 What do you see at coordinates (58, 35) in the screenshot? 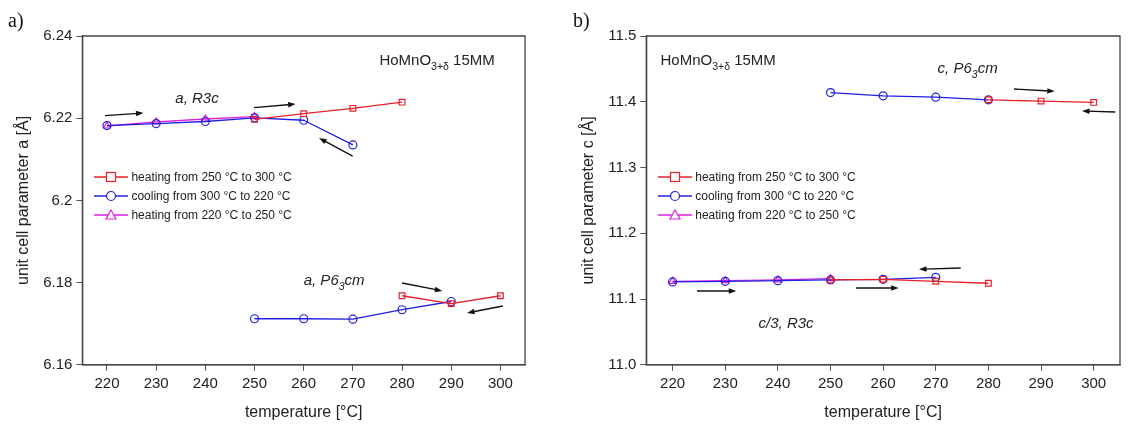
I see `y-tick-label: 6.24` at bounding box center [58, 35].